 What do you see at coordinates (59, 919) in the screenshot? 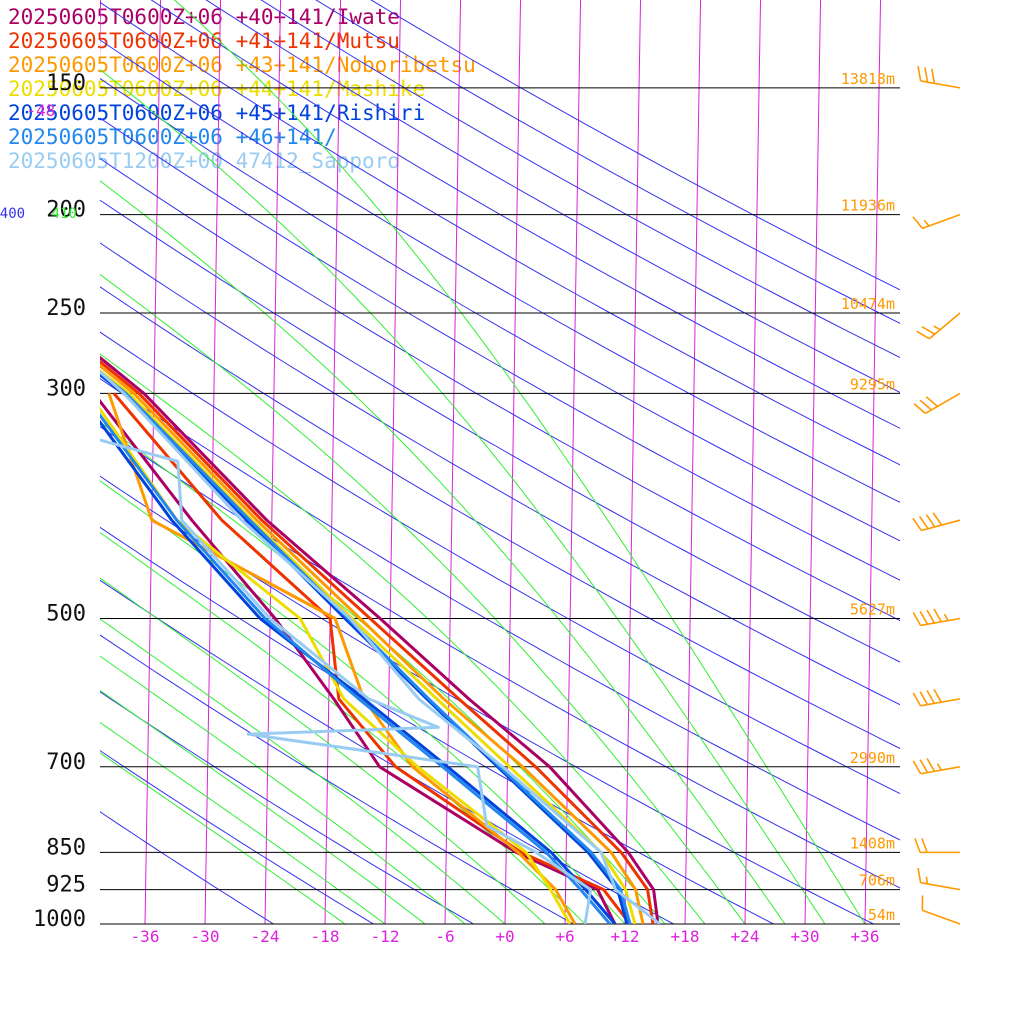
I see `pressure-label: 1000` at bounding box center [59, 919].